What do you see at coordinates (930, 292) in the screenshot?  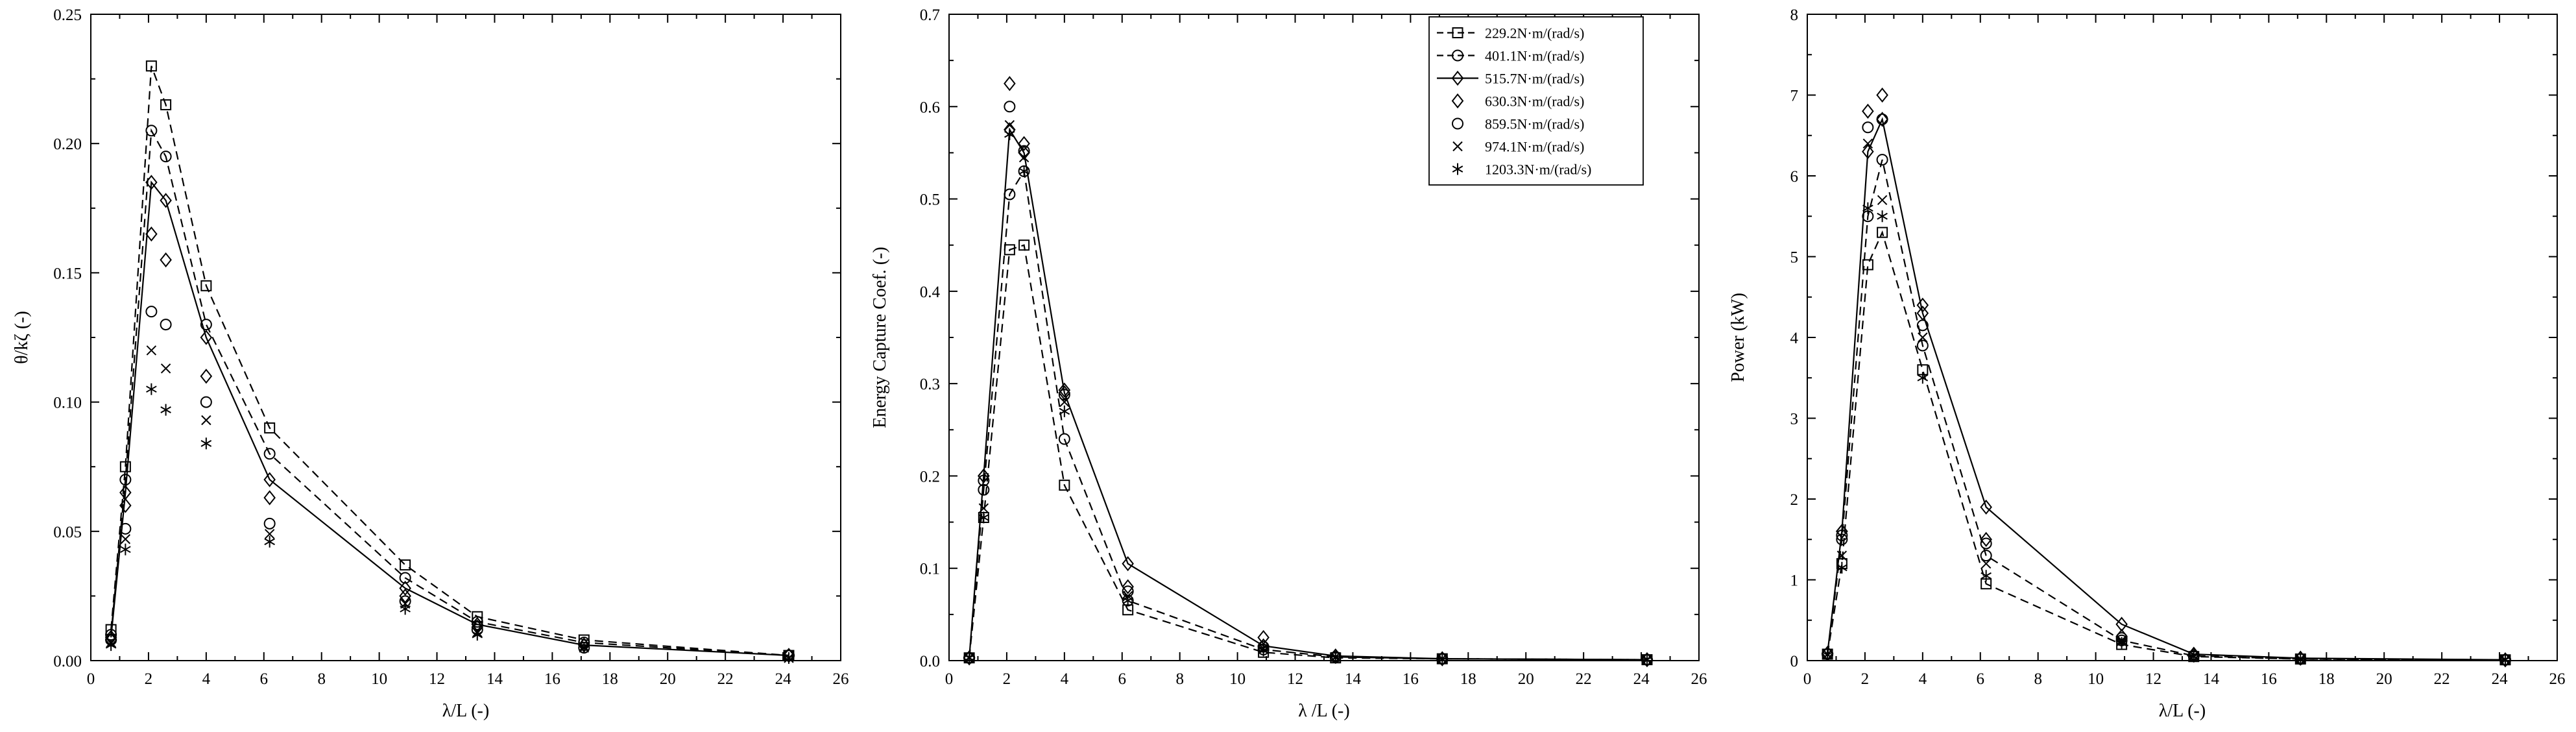 I see `svg-text: 0.4` at bounding box center [930, 292].